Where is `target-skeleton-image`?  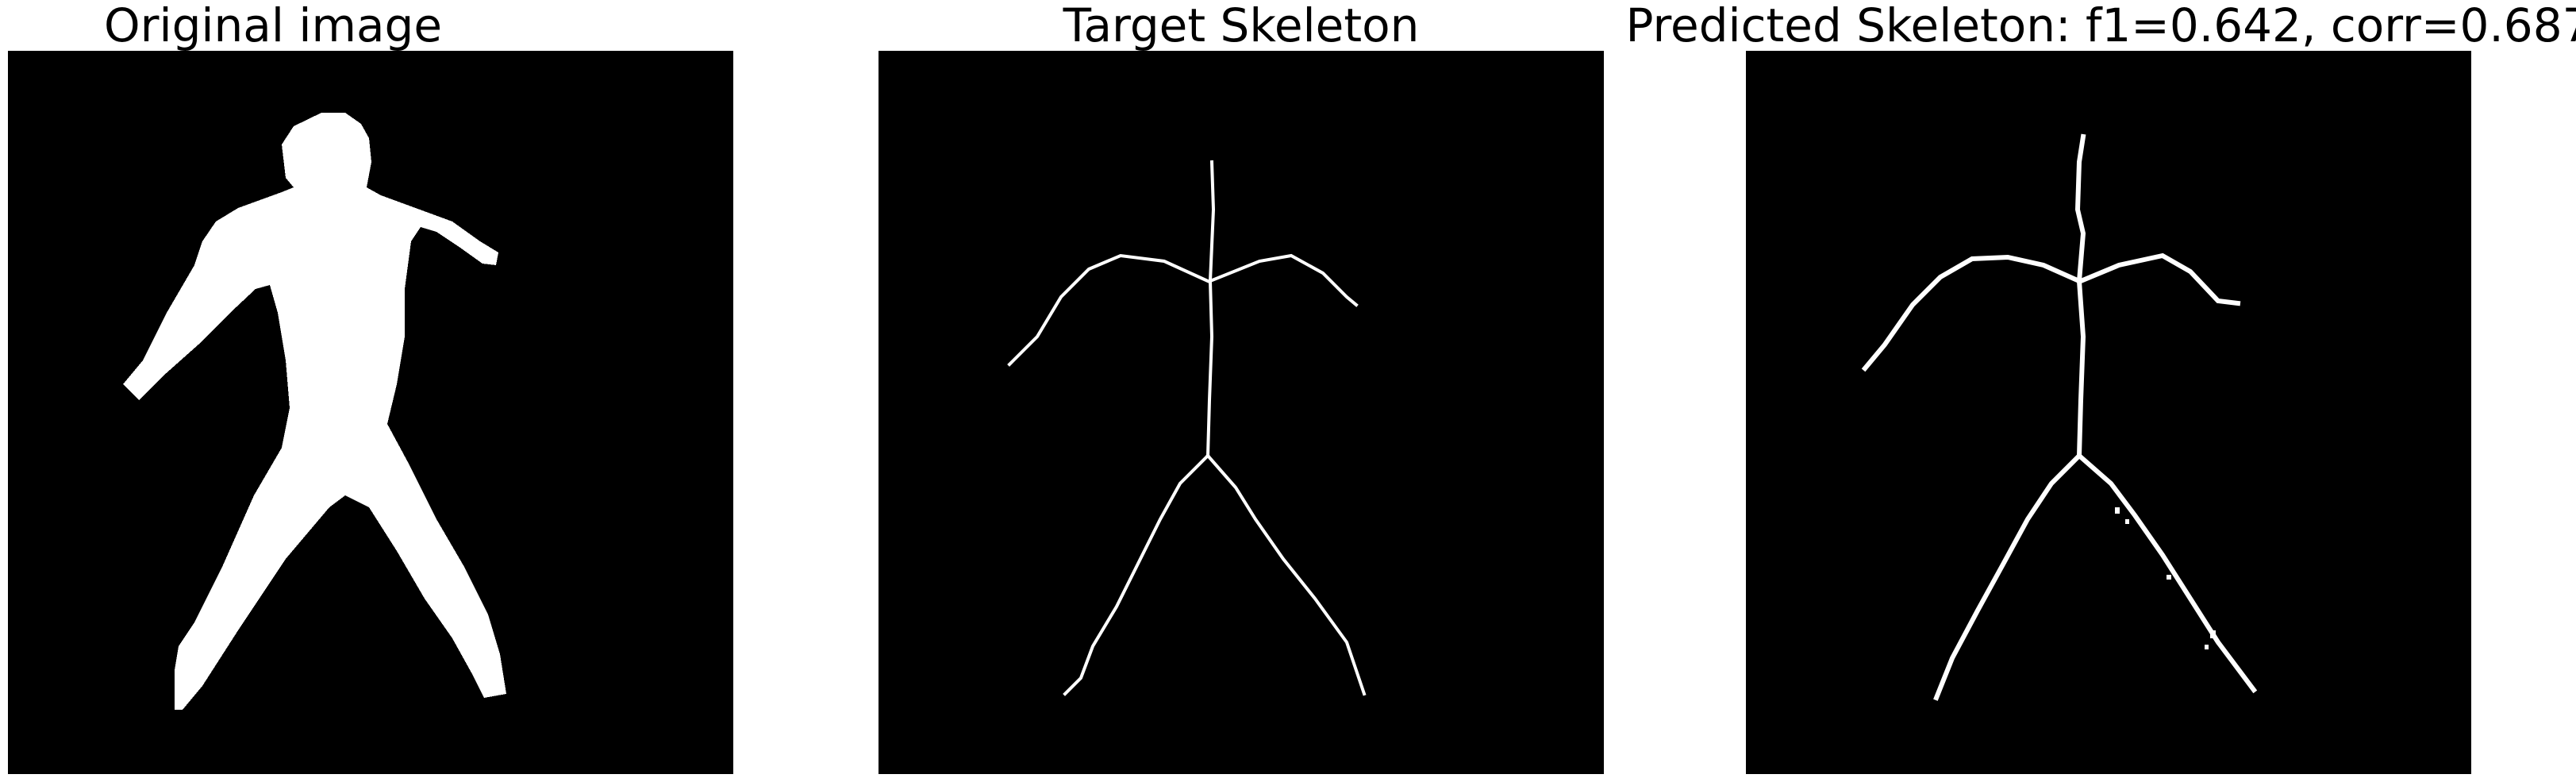 target-skeleton-image is located at coordinates (1187, 428).